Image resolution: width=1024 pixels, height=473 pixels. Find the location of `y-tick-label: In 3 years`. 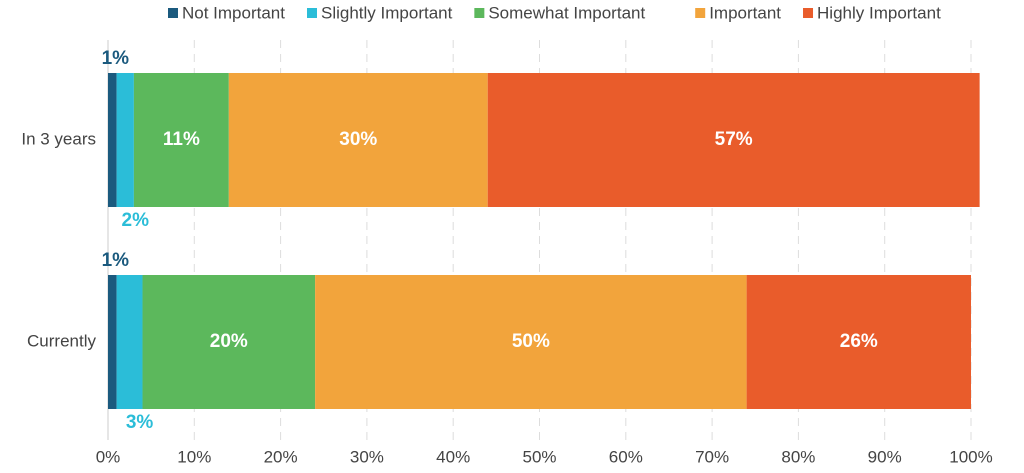

y-tick-label: In 3 years is located at coordinates (58, 138).